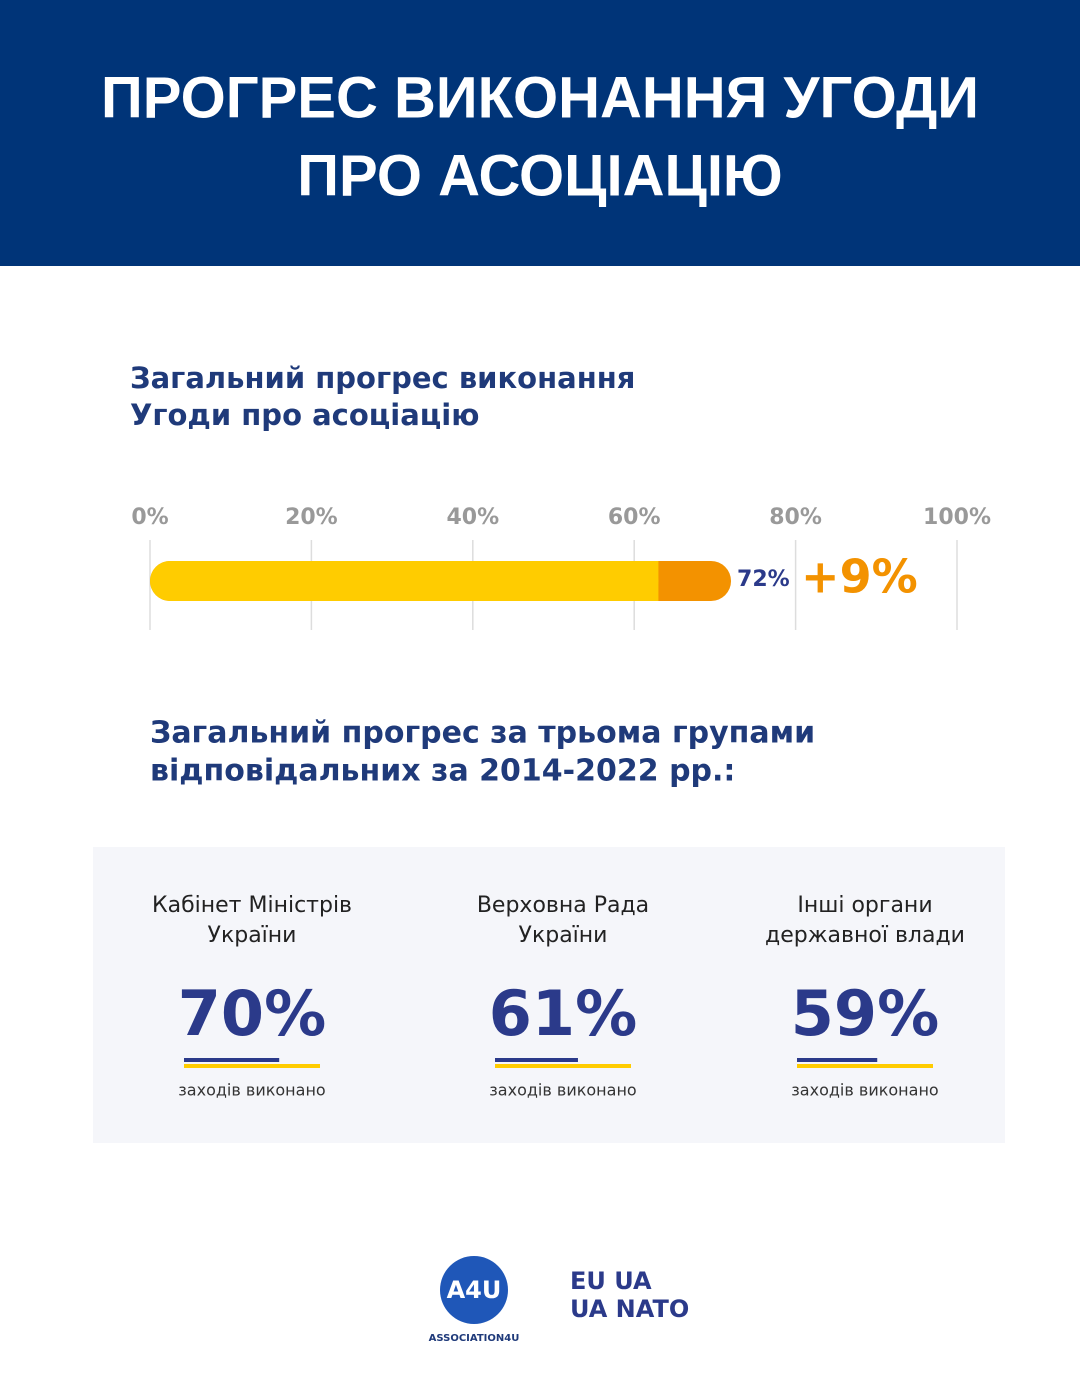 This screenshot has width=1080, height=1400. Describe the element at coordinates (252, 1013) in the screenshot. I see `group-value: 70%` at that location.